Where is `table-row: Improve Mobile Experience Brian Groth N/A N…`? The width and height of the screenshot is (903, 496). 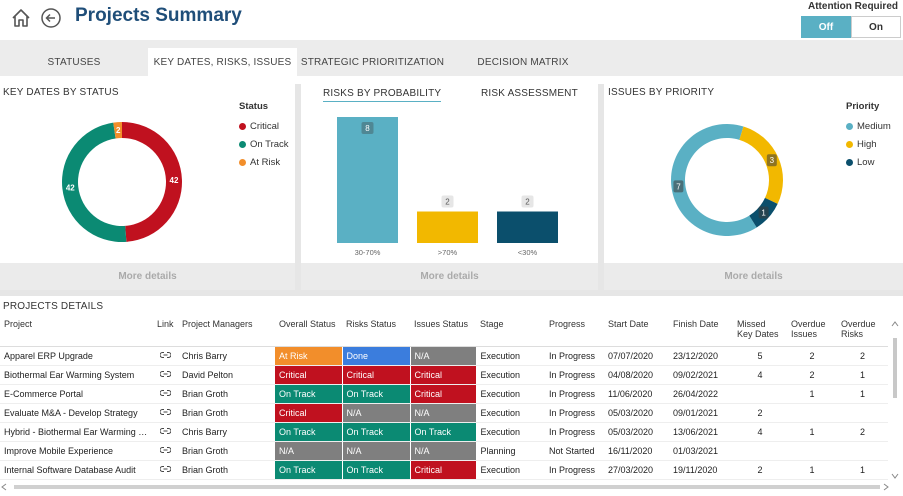
table-row: Improve Mobile Experience Brian Groth N/A N… is located at coordinates (444, 451).